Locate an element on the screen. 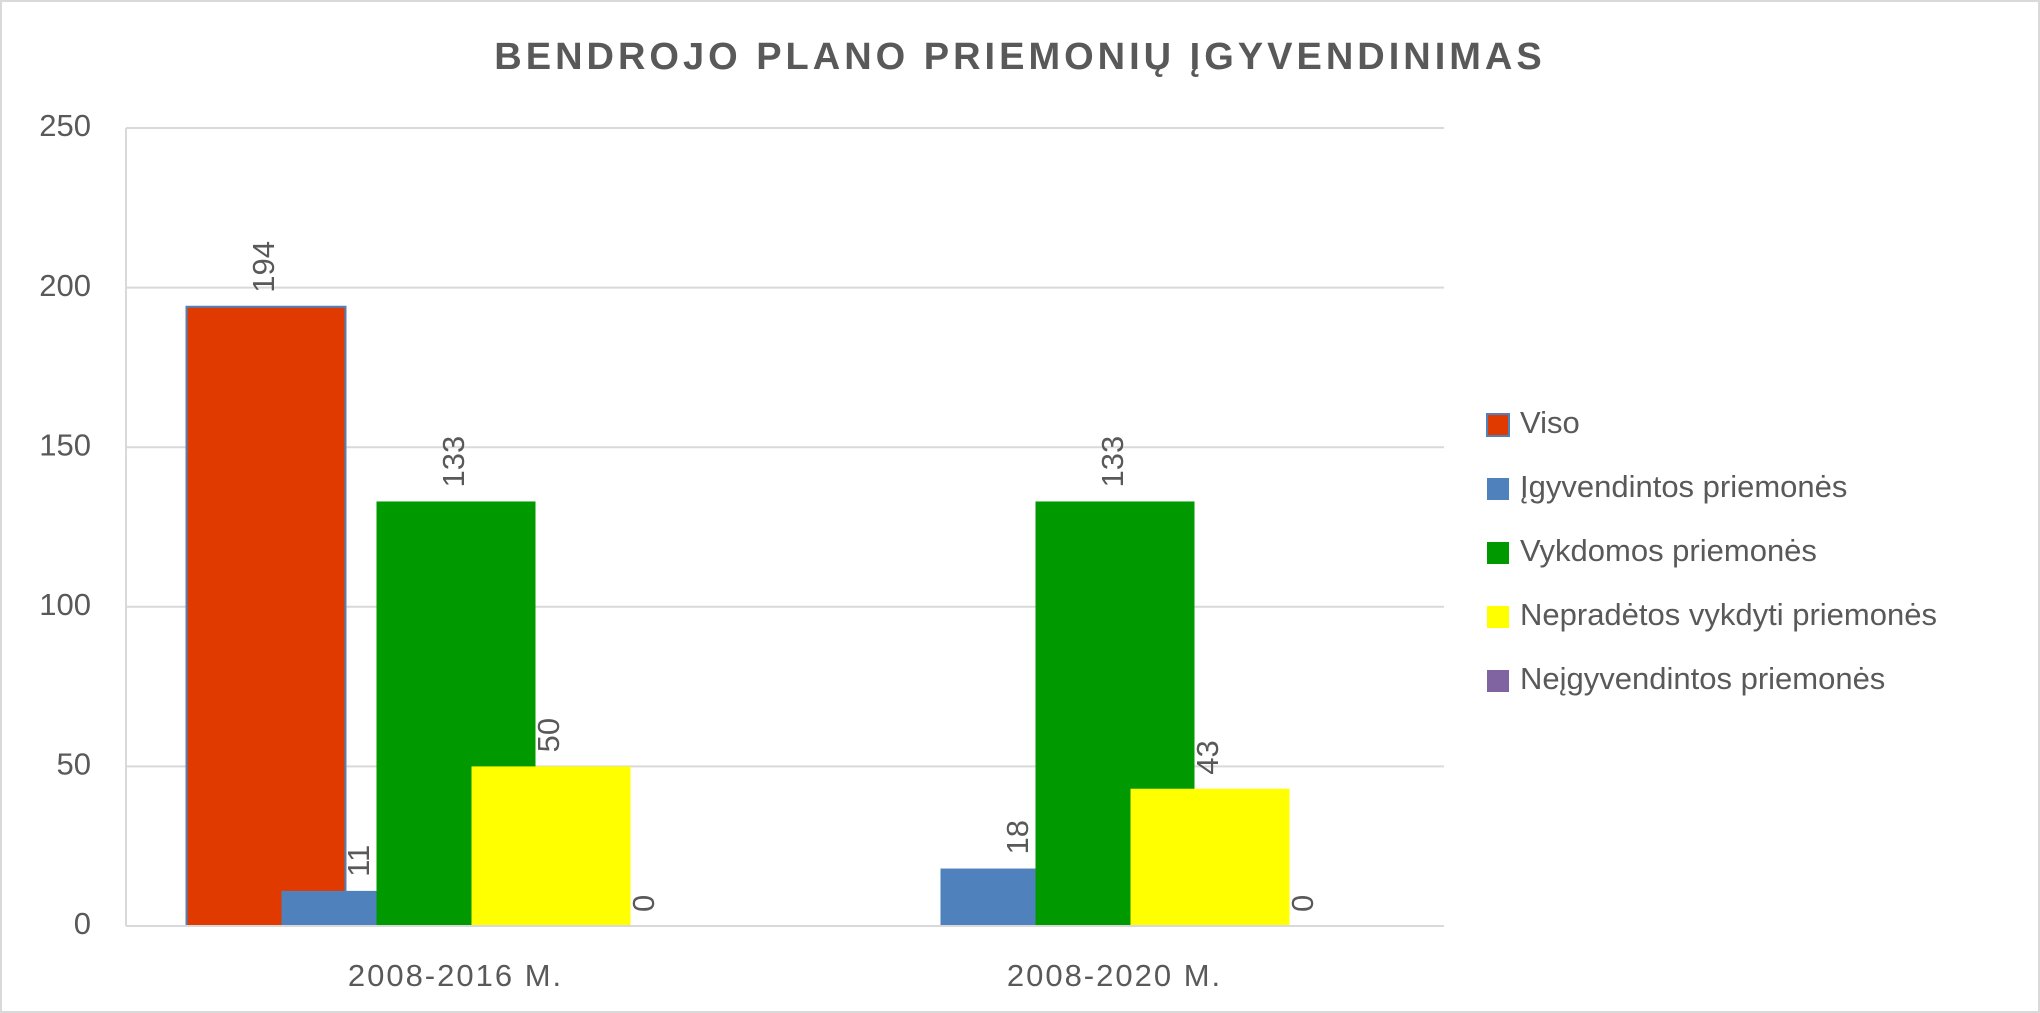 The height and width of the screenshot is (1013, 2040). y-tick-label: 200 is located at coordinates (65, 285).